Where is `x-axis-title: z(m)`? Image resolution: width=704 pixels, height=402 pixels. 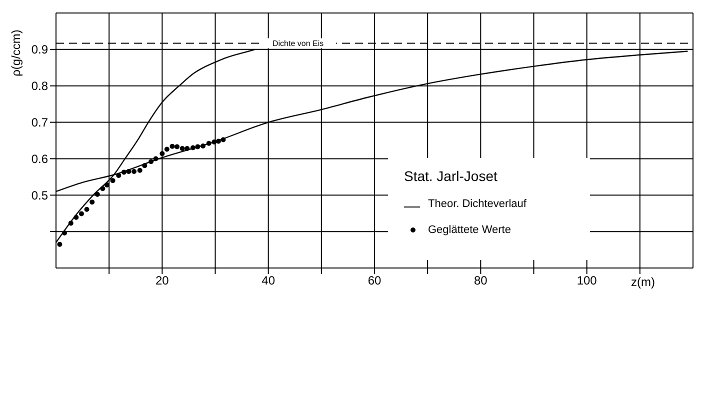 x-axis-title: z(m) is located at coordinates (643, 282).